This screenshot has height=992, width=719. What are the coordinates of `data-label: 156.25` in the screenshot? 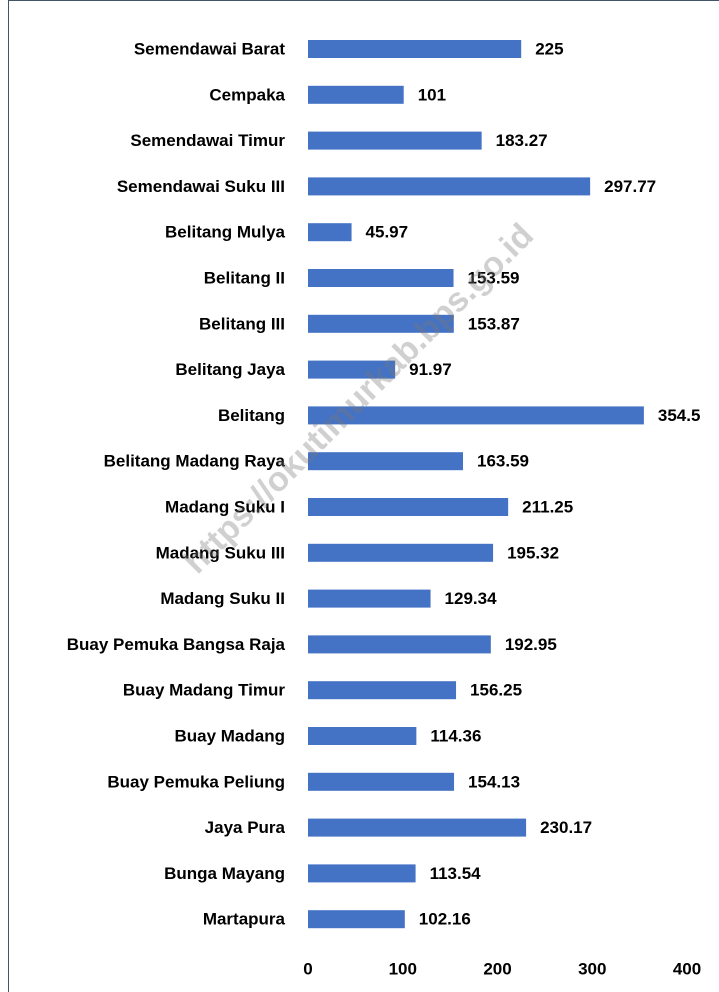 It's located at (496, 690).